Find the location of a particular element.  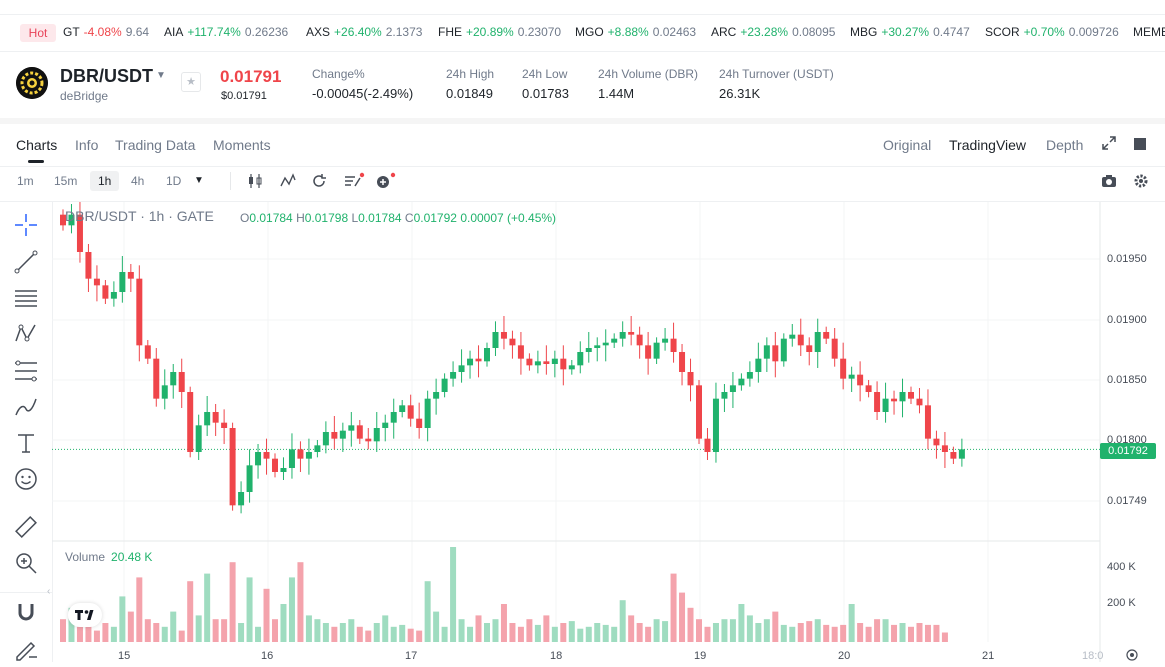

text-tool-icon is located at coordinates (26, 443).